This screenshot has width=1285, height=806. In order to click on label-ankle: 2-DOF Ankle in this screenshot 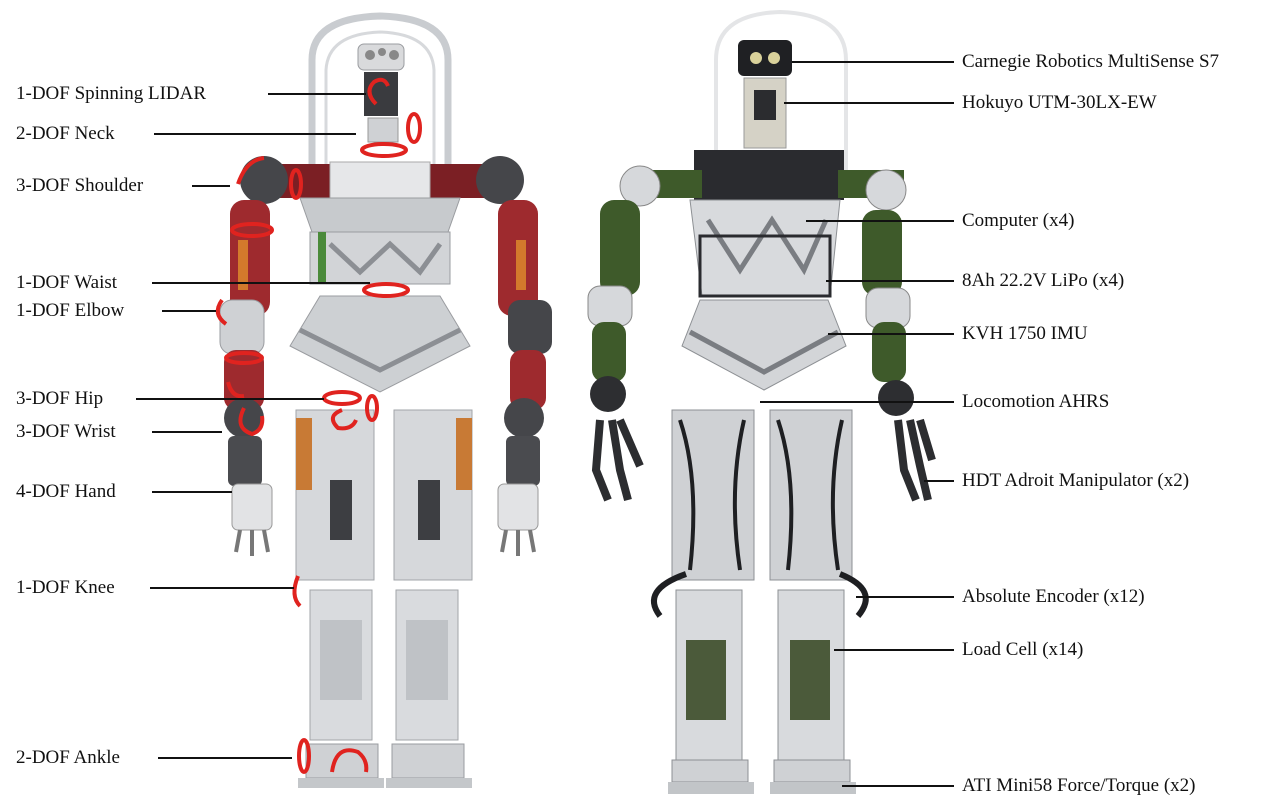, I will do `click(68, 757)`.